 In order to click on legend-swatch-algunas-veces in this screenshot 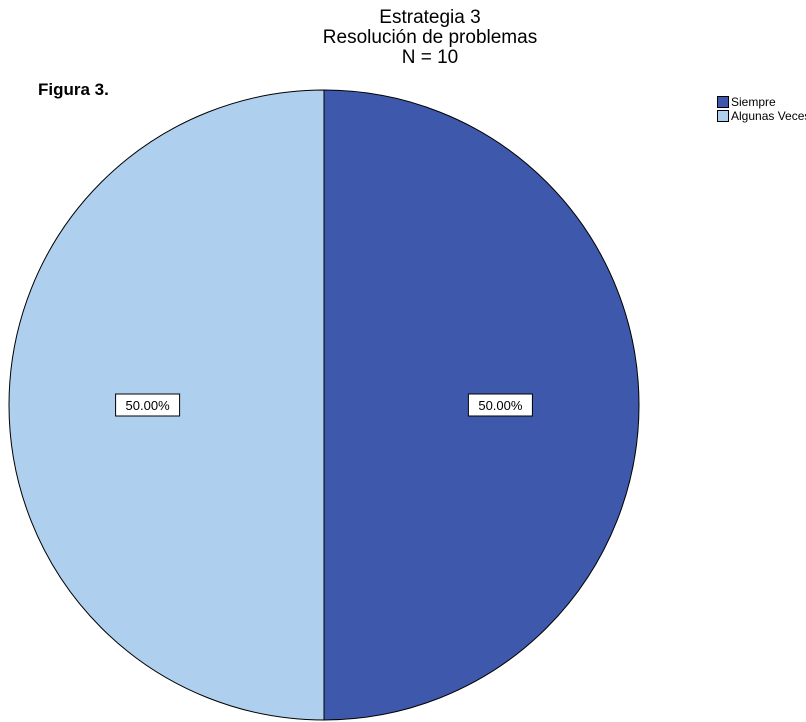, I will do `click(723, 116)`.